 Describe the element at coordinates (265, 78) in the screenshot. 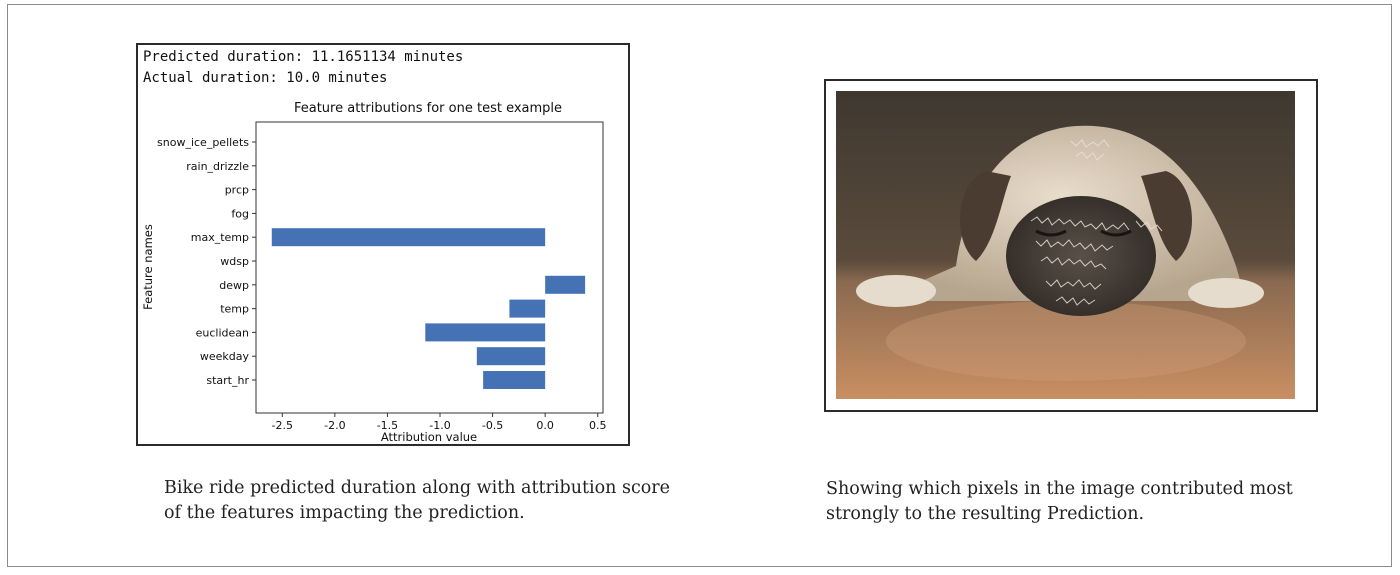

I see `actual-duration-text: Actual duration: 10.0 minutes` at that location.